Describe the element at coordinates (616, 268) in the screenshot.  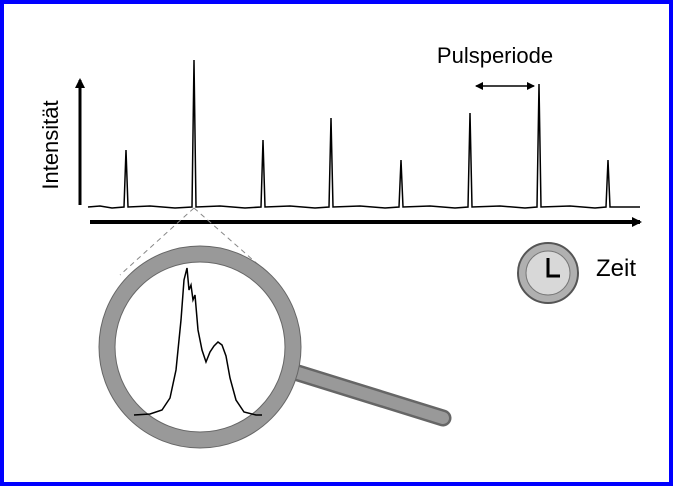
I see `time-label: Zeit` at that location.